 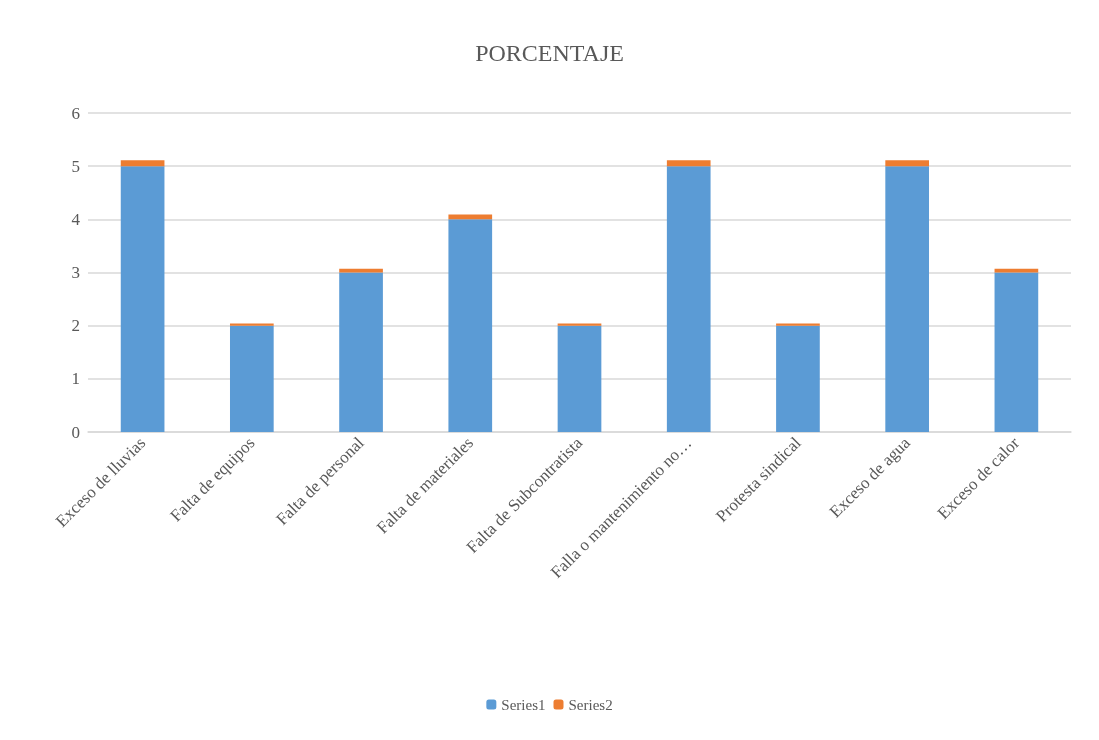 I want to click on legend-label: Series2, so click(x=590, y=704).